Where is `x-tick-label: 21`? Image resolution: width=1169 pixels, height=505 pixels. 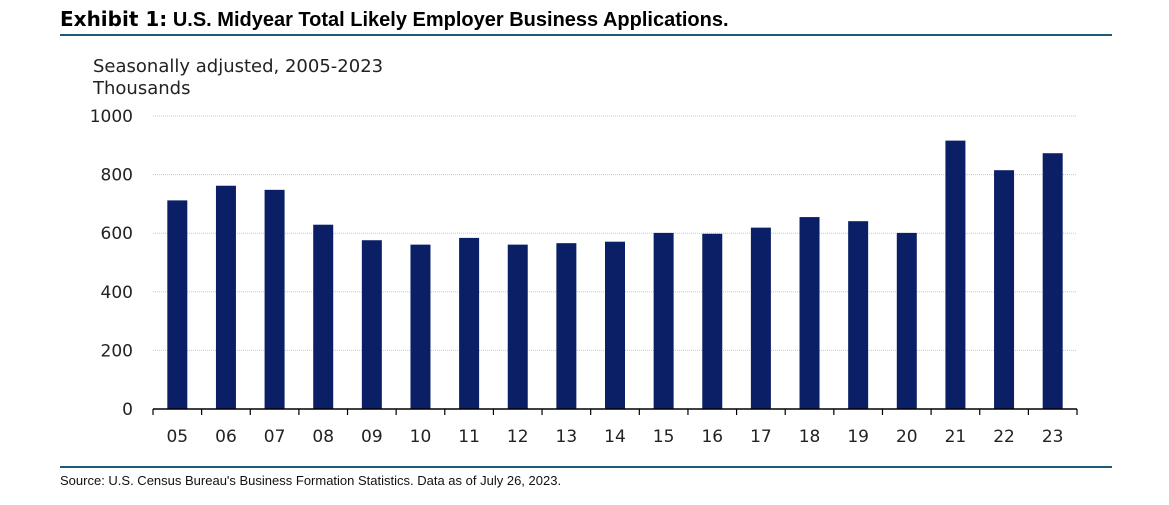
x-tick-label: 21 is located at coordinates (956, 437).